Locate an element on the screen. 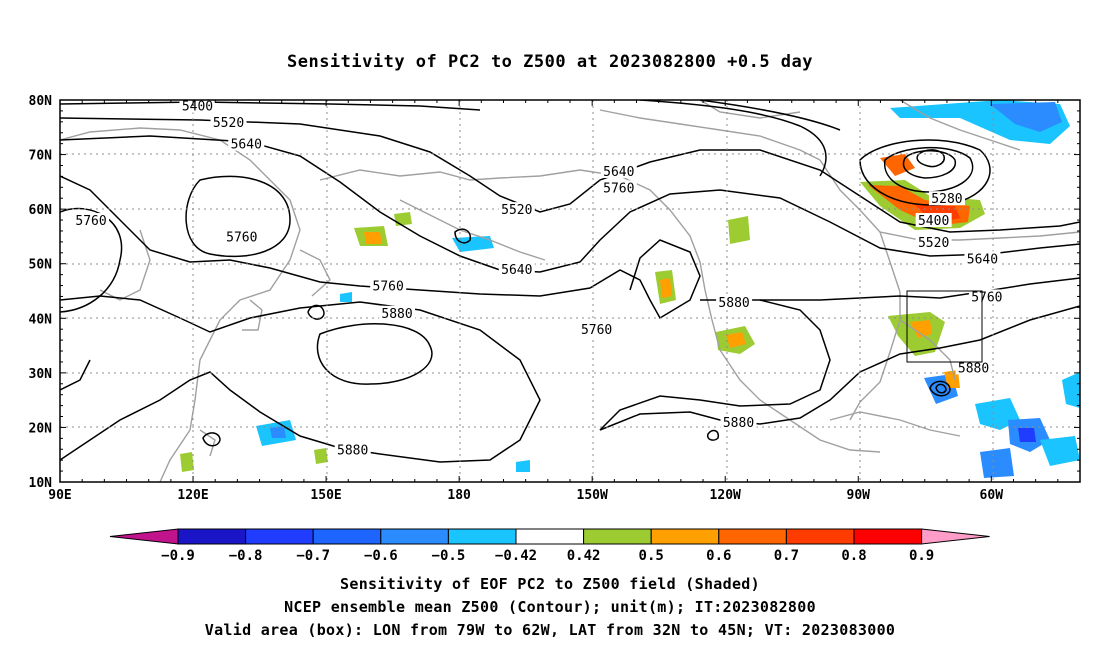  lon-label: 150W is located at coordinates (592, 495).